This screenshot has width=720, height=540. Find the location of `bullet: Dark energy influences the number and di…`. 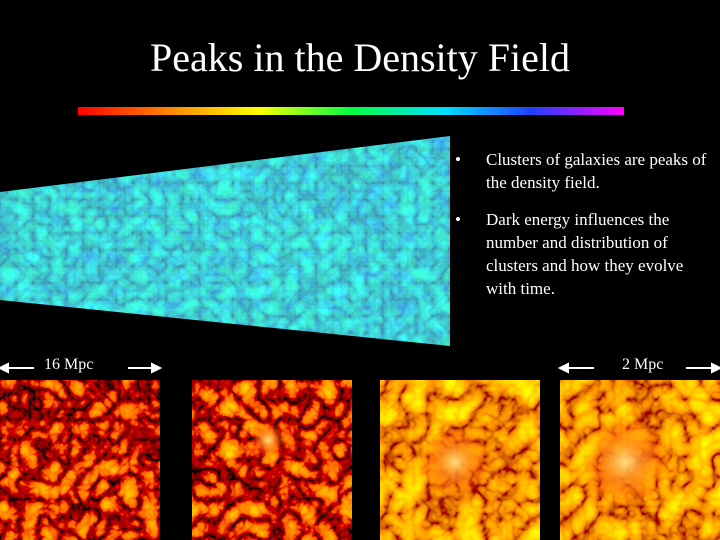

bullet: Dark energy influences the number and di… is located at coordinates (583, 254).